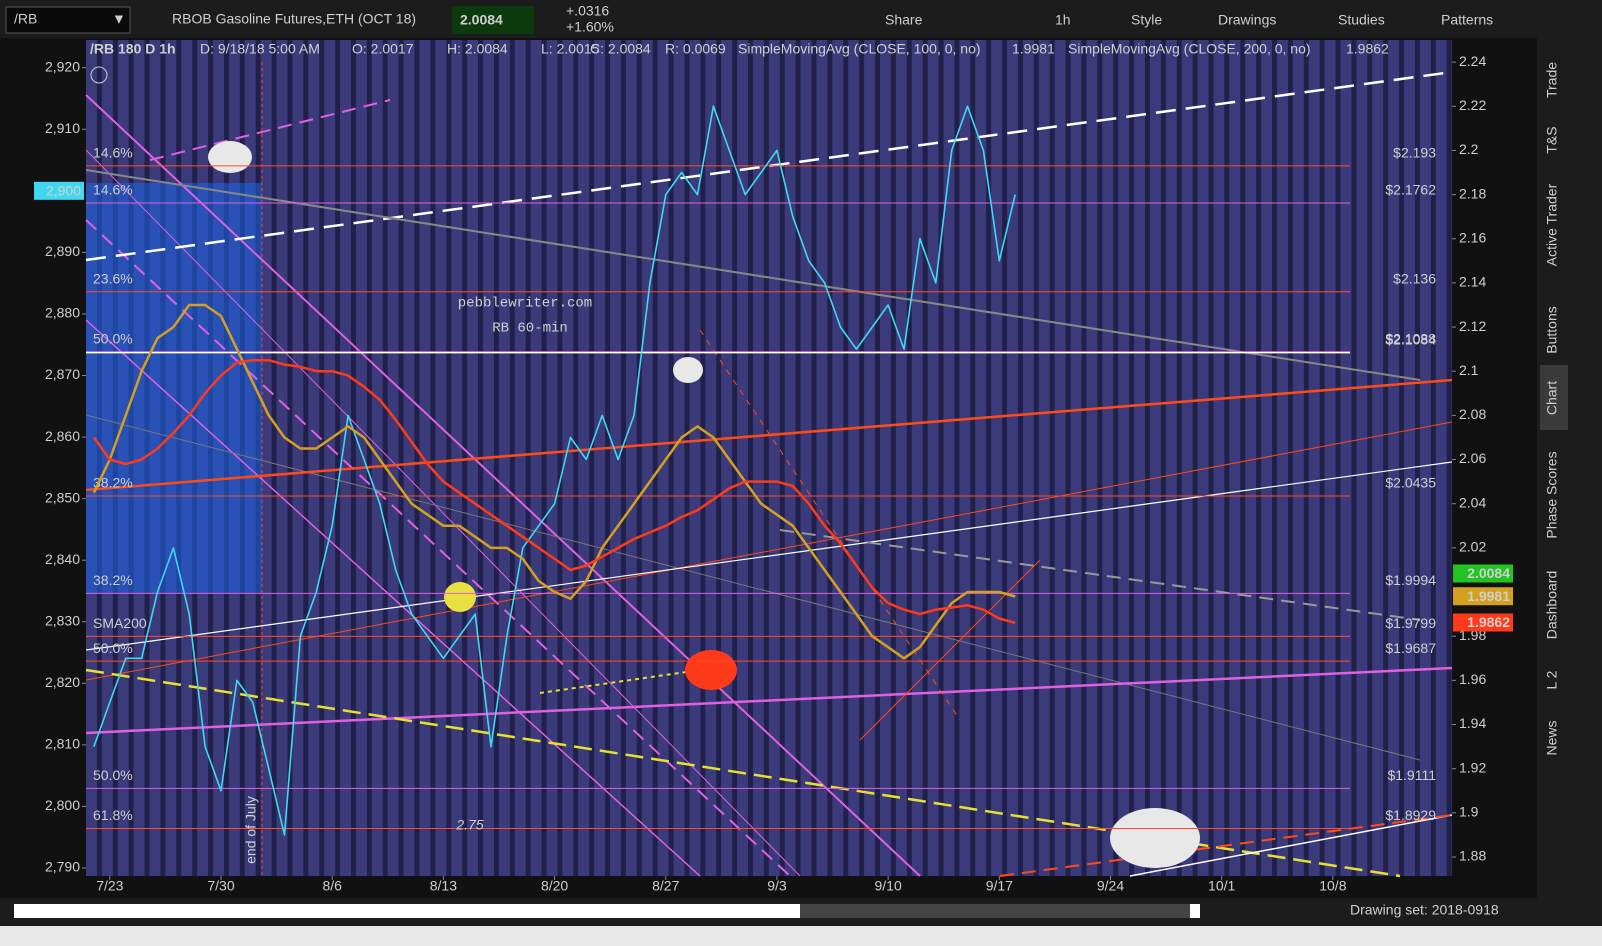 Image resolution: width=1602 pixels, height=946 pixels. Describe the element at coordinates (443, 886) in the screenshot. I see `x-tick-label: 8/13` at that location.